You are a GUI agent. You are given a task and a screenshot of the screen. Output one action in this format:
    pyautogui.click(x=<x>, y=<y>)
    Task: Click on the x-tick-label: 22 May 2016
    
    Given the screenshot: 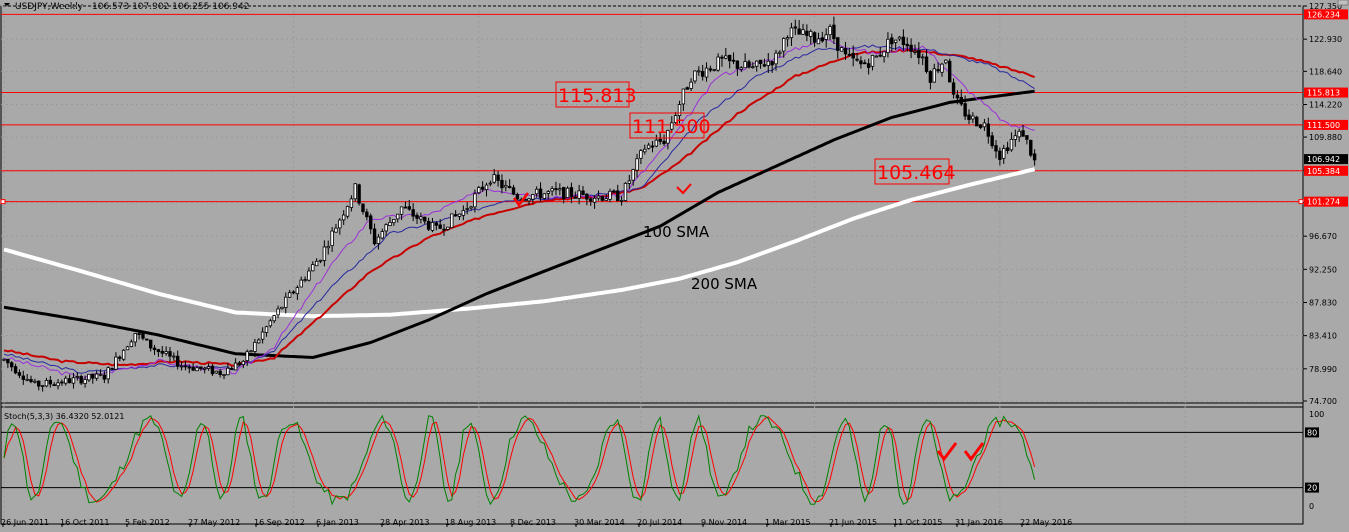 What is the action you would take?
    pyautogui.click(x=1046, y=522)
    